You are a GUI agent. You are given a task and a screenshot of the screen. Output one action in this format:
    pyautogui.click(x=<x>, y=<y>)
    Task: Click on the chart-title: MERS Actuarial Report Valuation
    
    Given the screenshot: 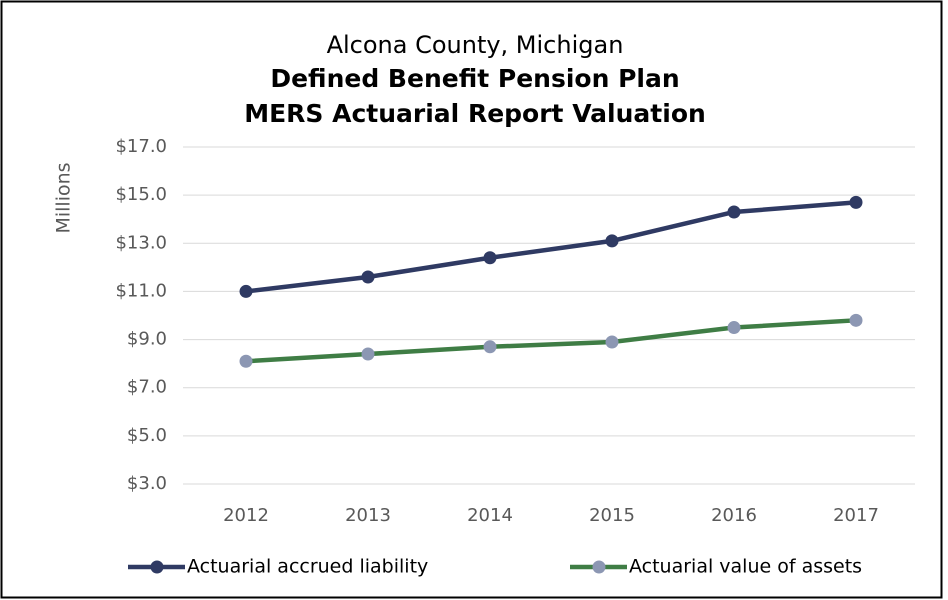 What is the action you would take?
    pyautogui.click(x=475, y=113)
    